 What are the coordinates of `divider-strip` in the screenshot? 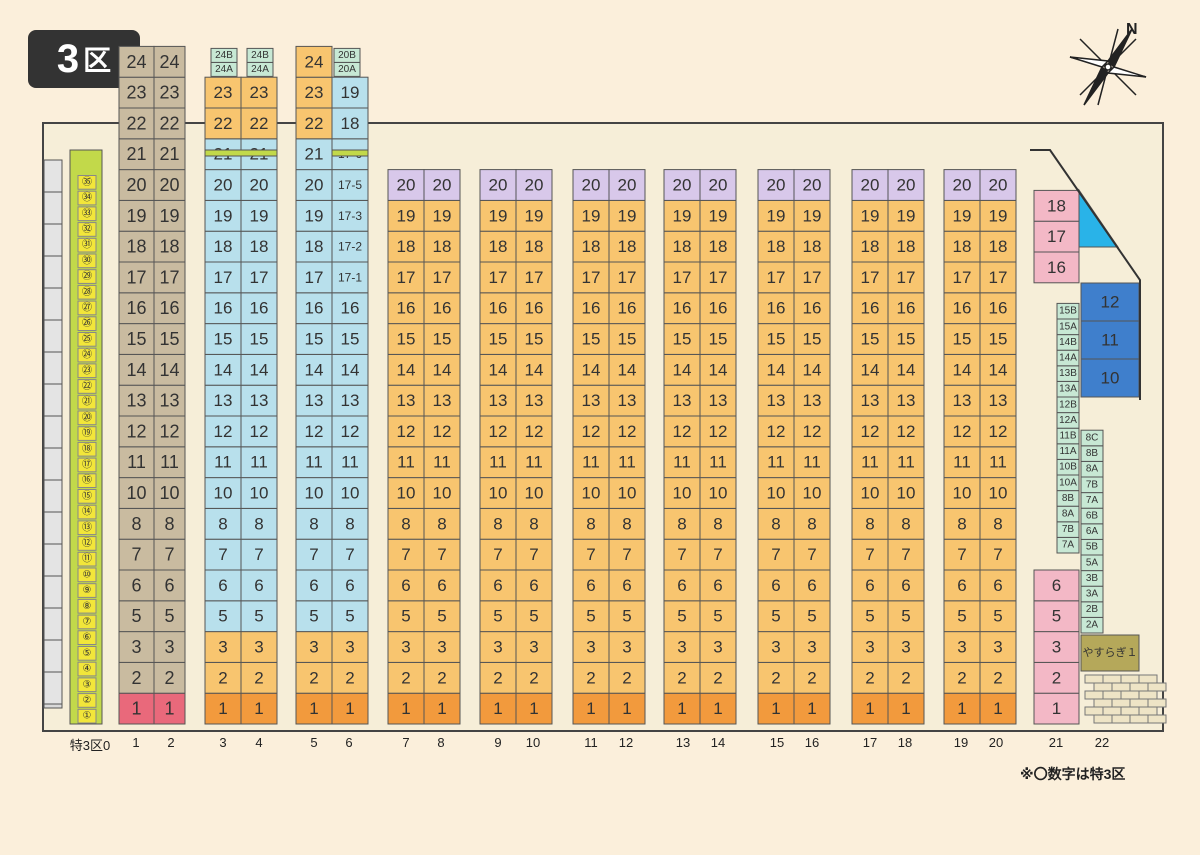 It's located at (350, 153).